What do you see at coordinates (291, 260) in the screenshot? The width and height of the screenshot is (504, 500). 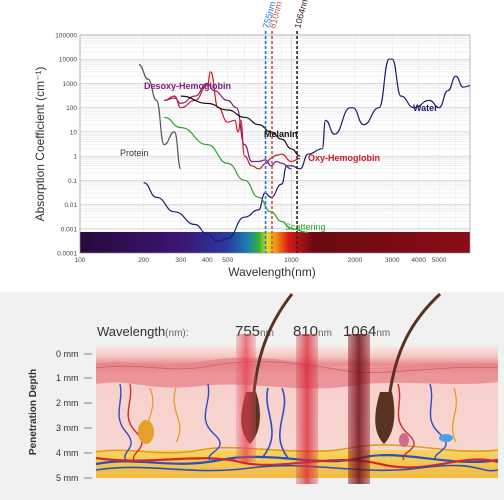 I see `x-tick-label: 1000` at bounding box center [291, 260].